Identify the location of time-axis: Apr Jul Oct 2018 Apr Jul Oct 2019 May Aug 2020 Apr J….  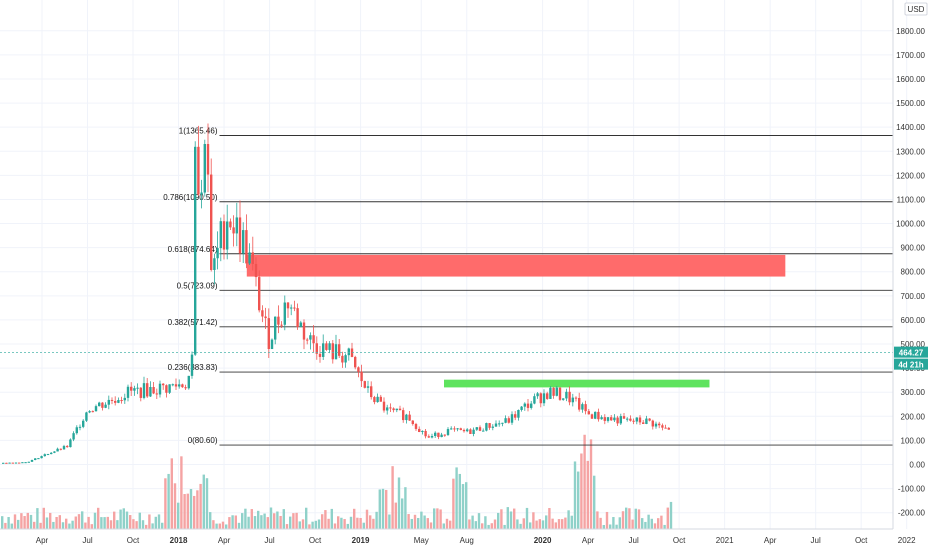
(458, 536).